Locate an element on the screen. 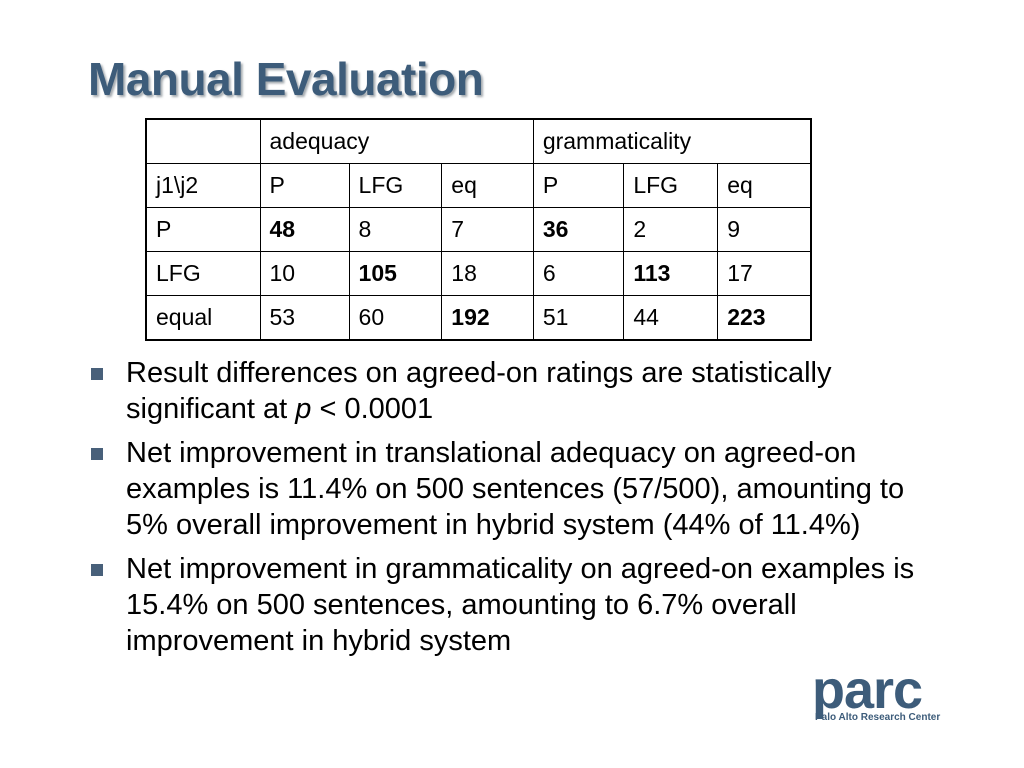 This screenshot has height=768, width=1024. table-row: equal 53 60 192 51 44 223 is located at coordinates (478, 318).